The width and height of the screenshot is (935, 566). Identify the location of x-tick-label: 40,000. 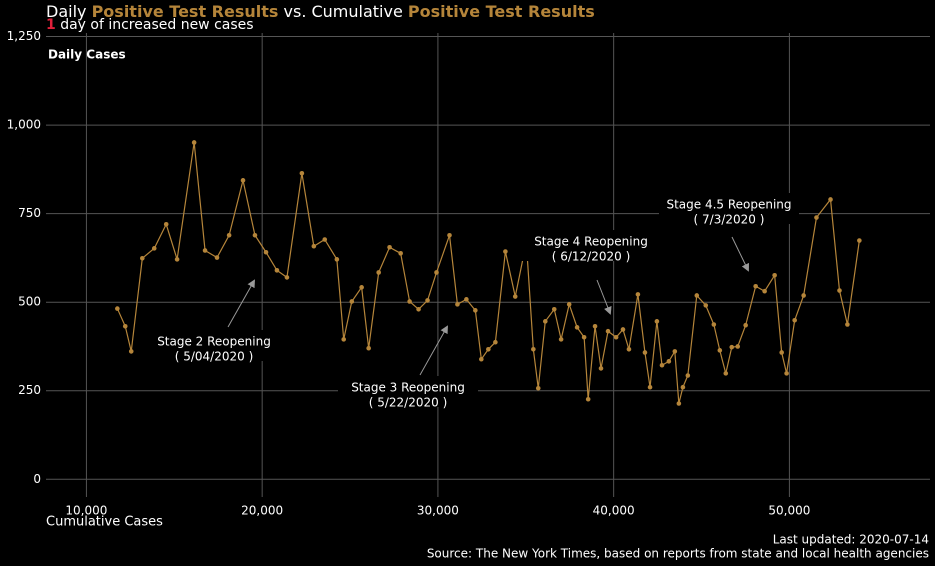
(614, 511).